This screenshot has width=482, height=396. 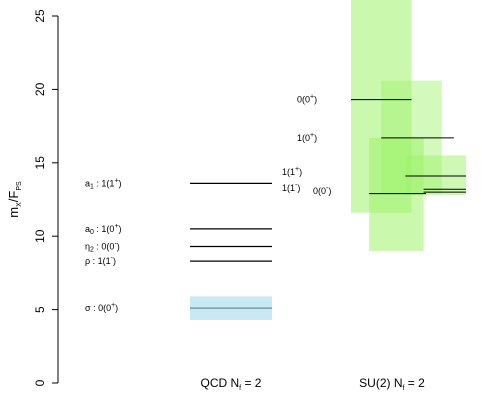 I want to click on y-tick-label-20: 20, so click(x=40, y=89).